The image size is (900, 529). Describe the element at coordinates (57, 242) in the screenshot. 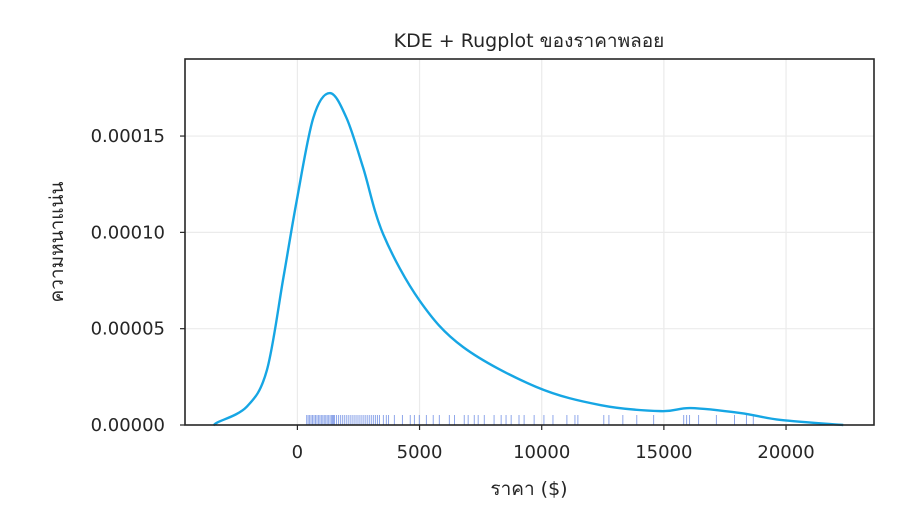

I see `y-axis-label: ความหนาแน่น` at that location.